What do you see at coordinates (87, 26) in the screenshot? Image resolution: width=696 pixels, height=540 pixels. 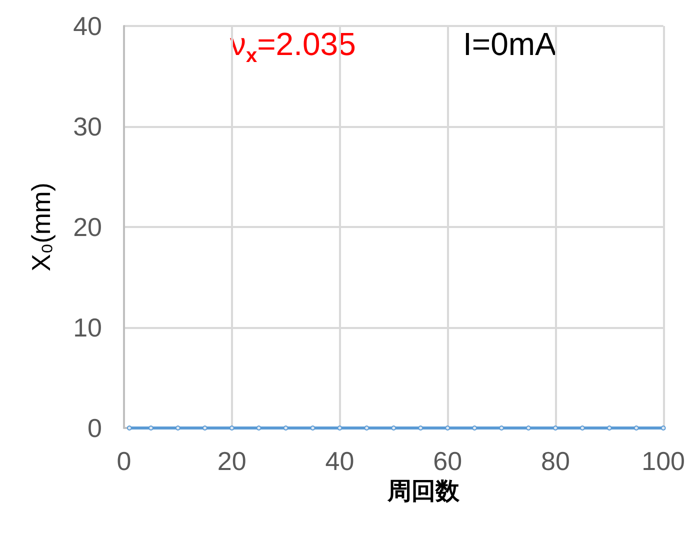 I see `y-tick-label: 40` at bounding box center [87, 26].